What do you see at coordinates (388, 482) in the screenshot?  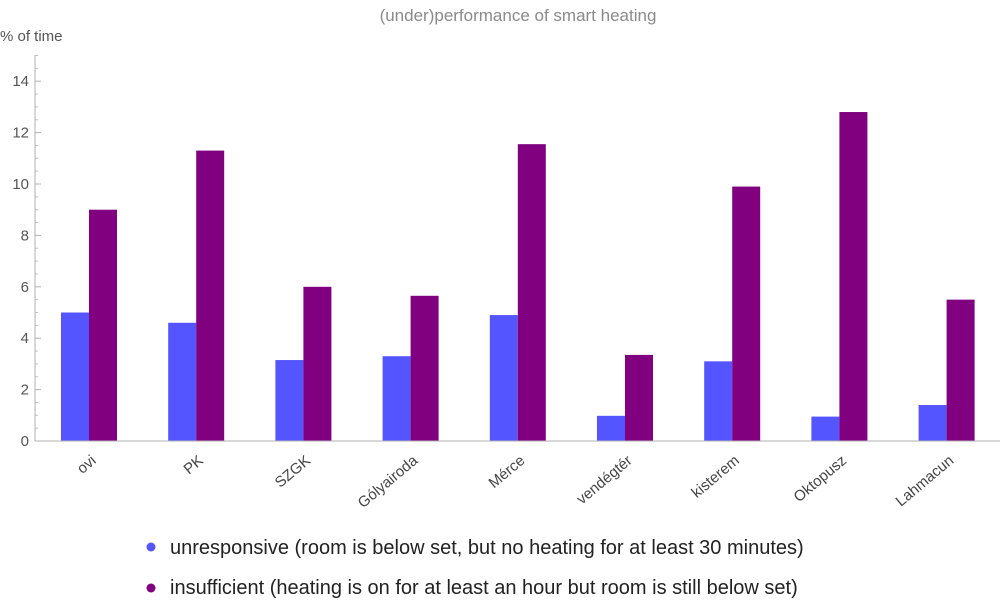 I see `x-tick-label: Gólyairoda` at bounding box center [388, 482].